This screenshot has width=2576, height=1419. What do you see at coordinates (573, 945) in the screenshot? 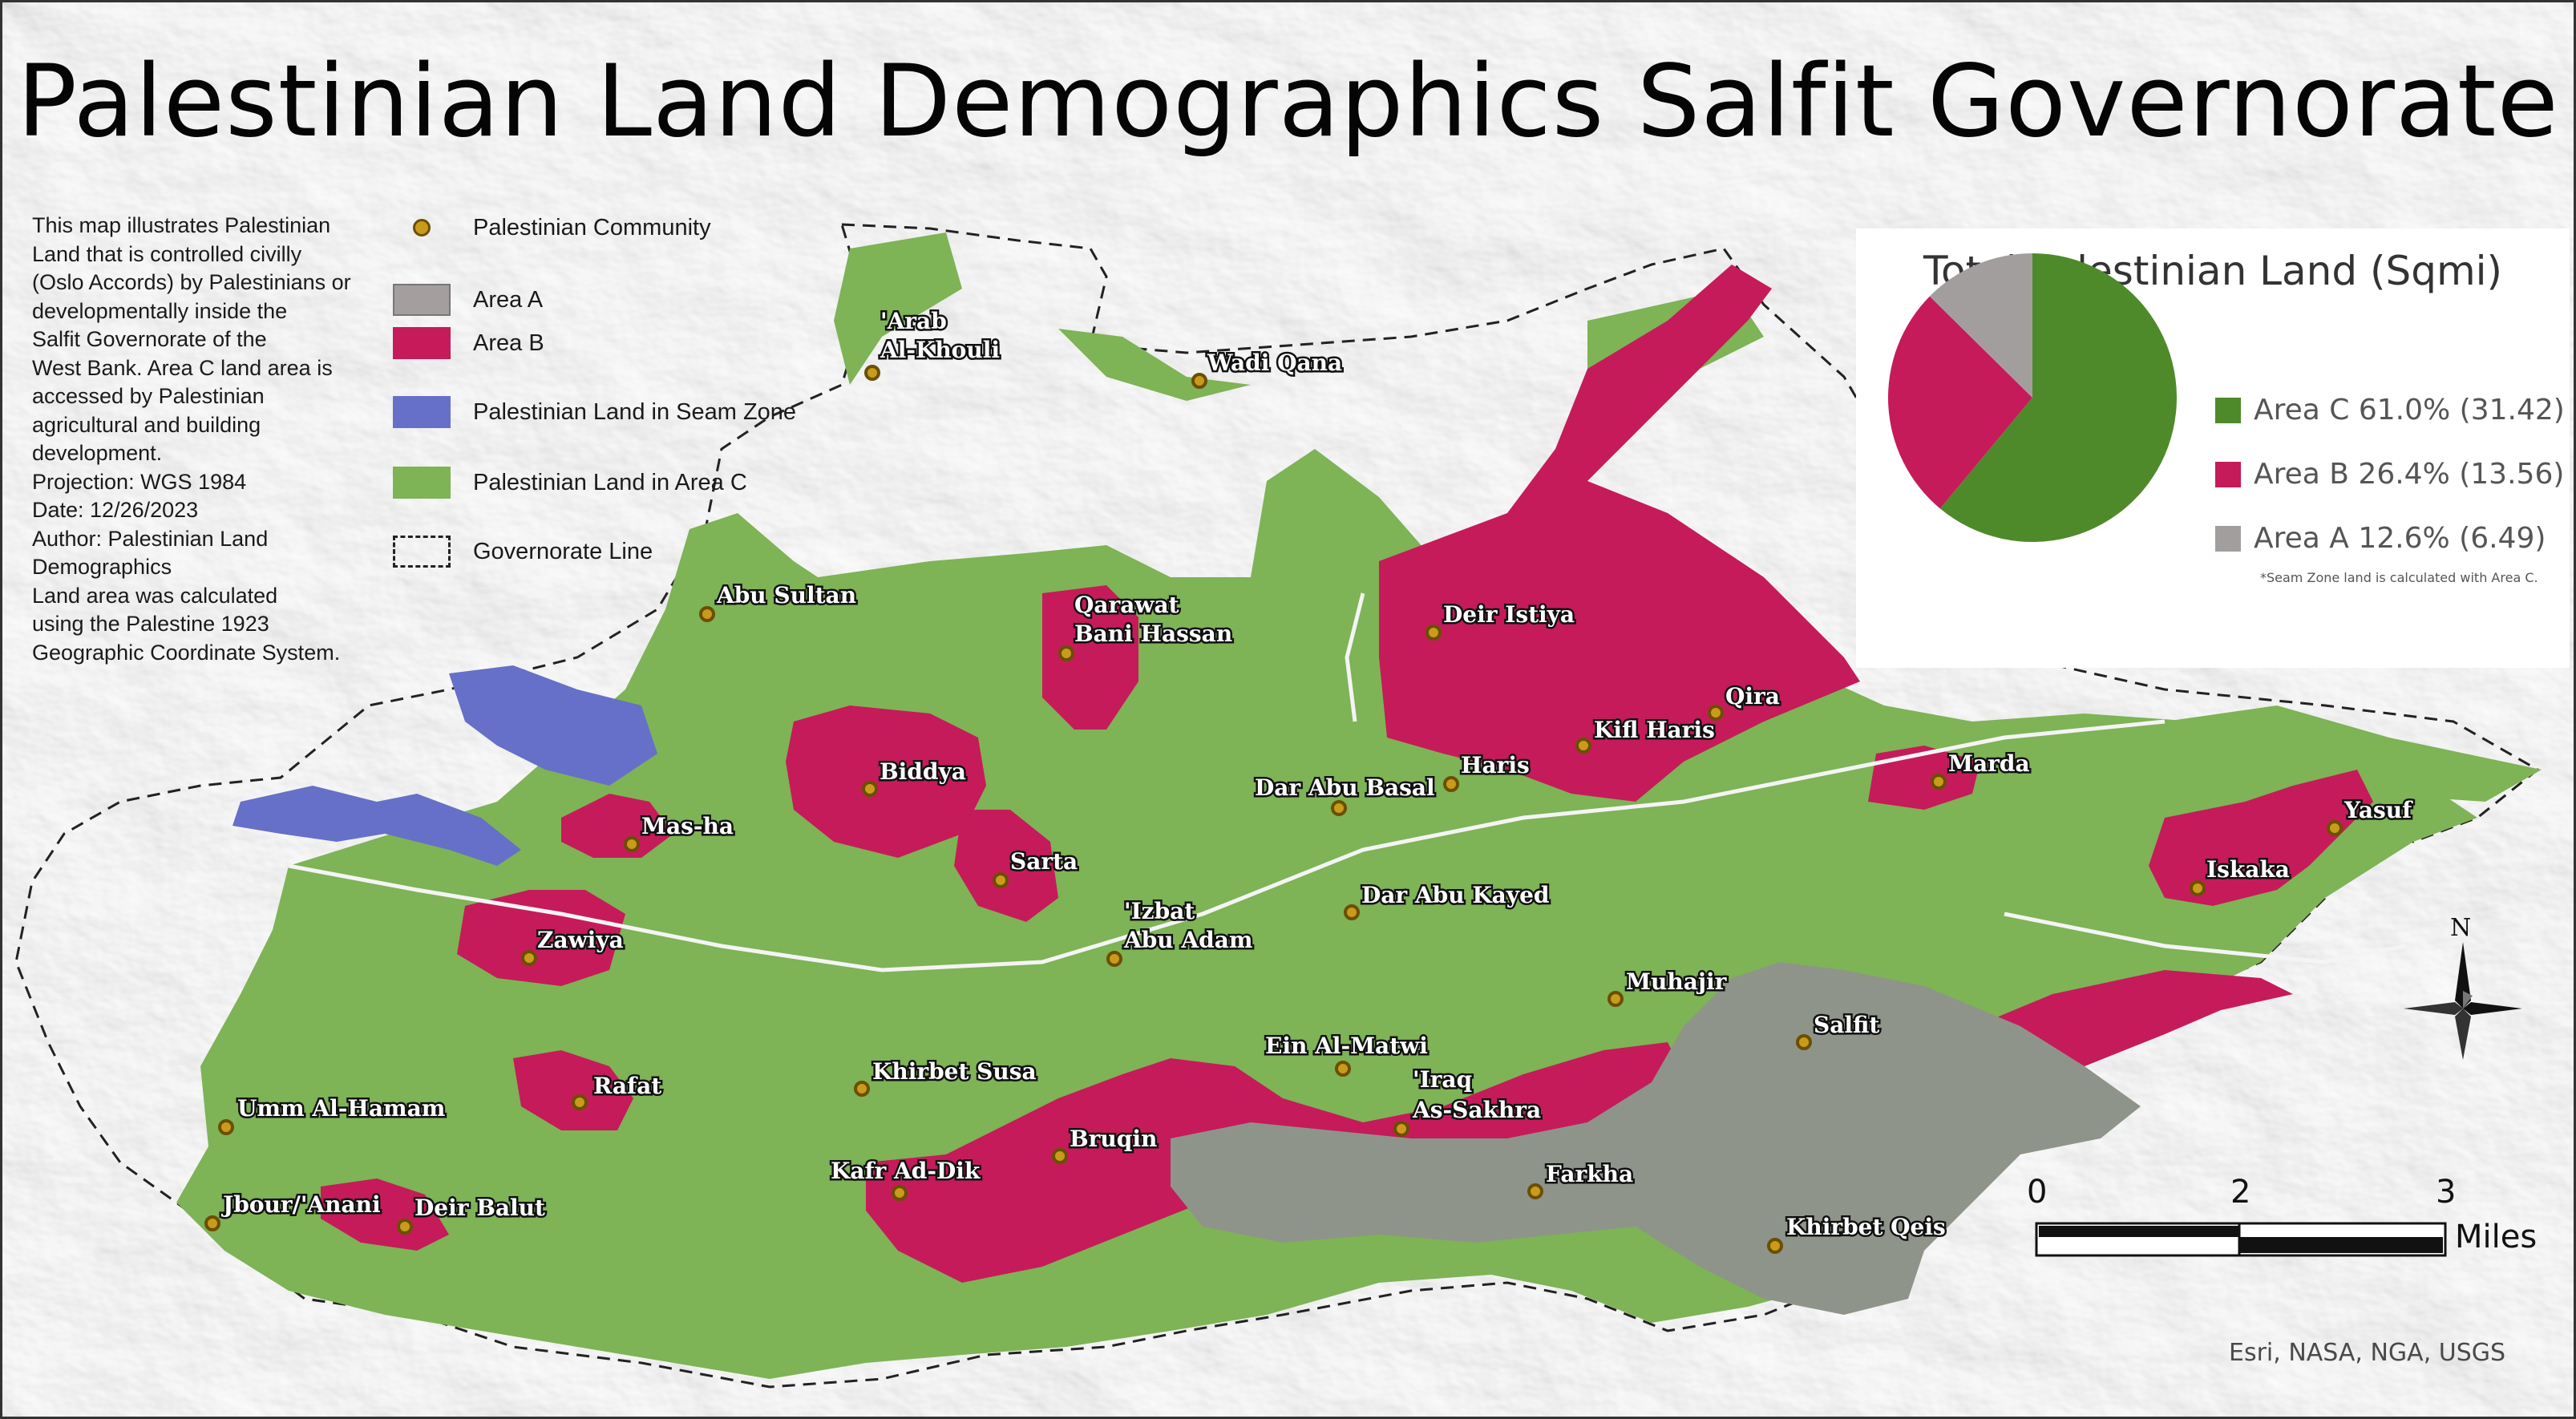
I see `place-zawiya: Zawiya` at bounding box center [573, 945].